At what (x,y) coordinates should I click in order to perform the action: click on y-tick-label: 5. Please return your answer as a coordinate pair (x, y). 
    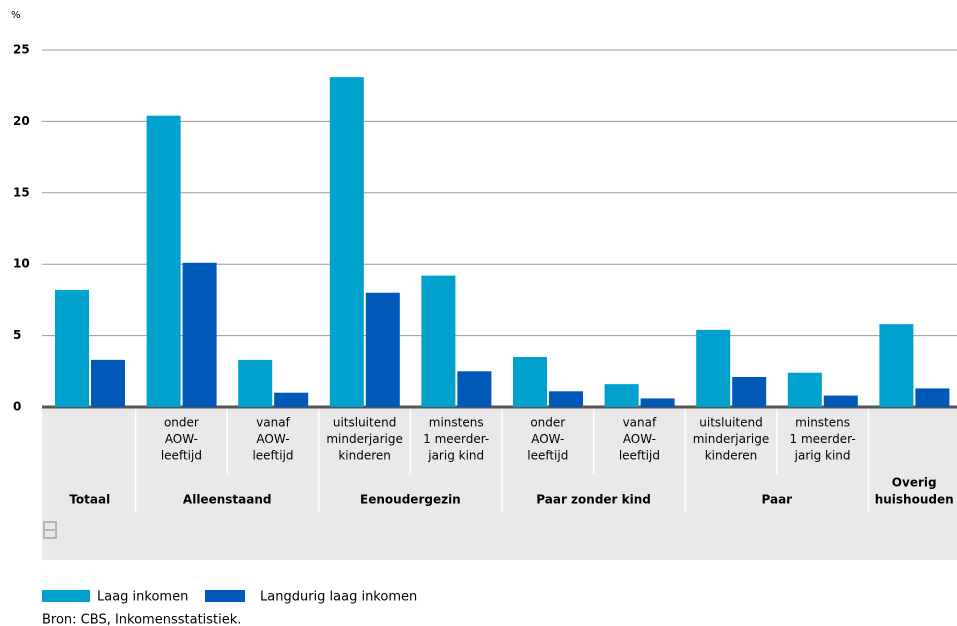
    Looking at the image, I should click on (17, 335).